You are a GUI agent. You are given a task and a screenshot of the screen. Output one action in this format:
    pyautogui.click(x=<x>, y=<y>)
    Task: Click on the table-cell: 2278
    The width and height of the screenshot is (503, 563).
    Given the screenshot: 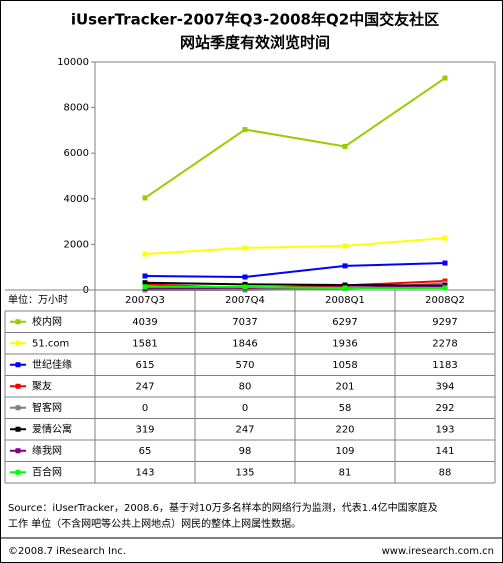 What is the action you would take?
    pyautogui.click(x=444, y=343)
    